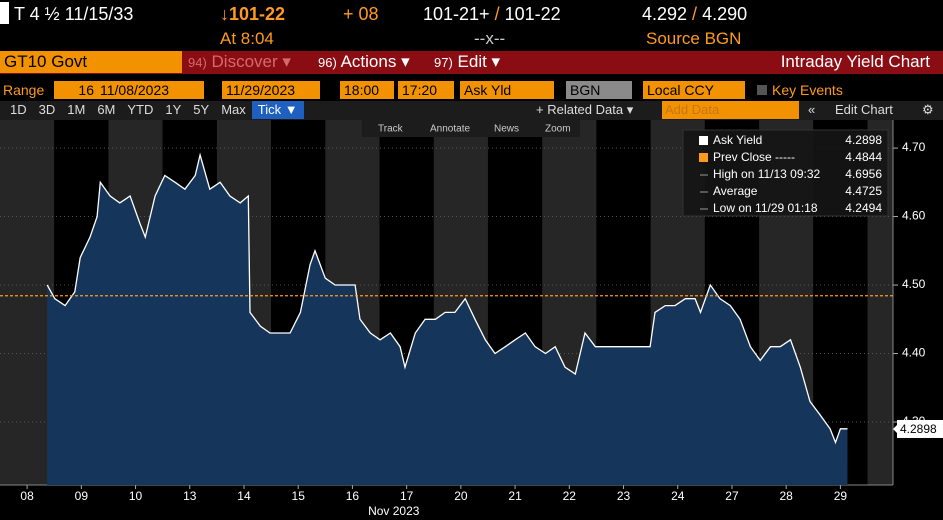 This screenshot has height=520, width=943. I want to click on x-tick-label: 28, so click(787, 496).